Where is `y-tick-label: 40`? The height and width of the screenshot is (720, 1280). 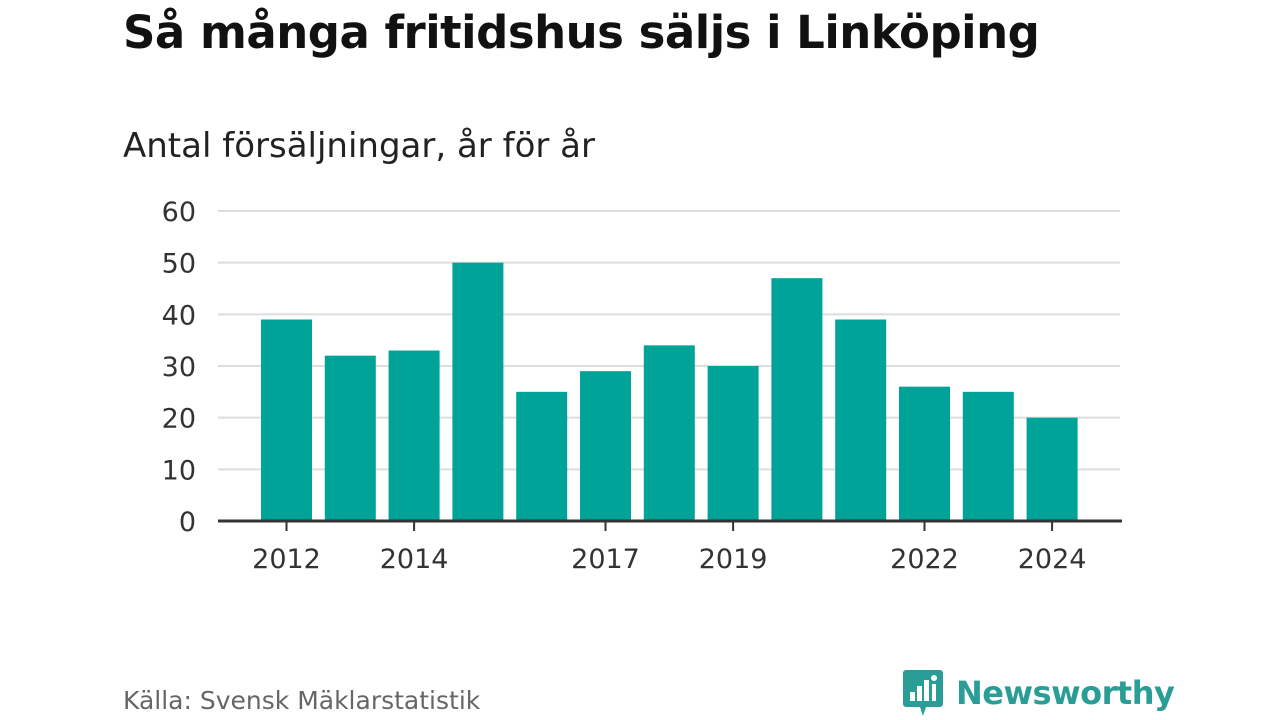 y-tick-label: 40 is located at coordinates (179, 315).